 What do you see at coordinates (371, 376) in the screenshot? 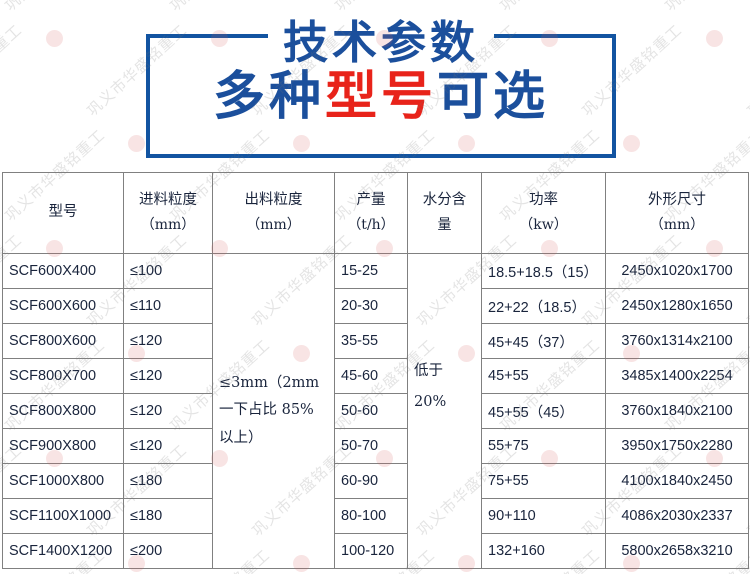
I see `cell-capacity: 45-60` at bounding box center [371, 376].